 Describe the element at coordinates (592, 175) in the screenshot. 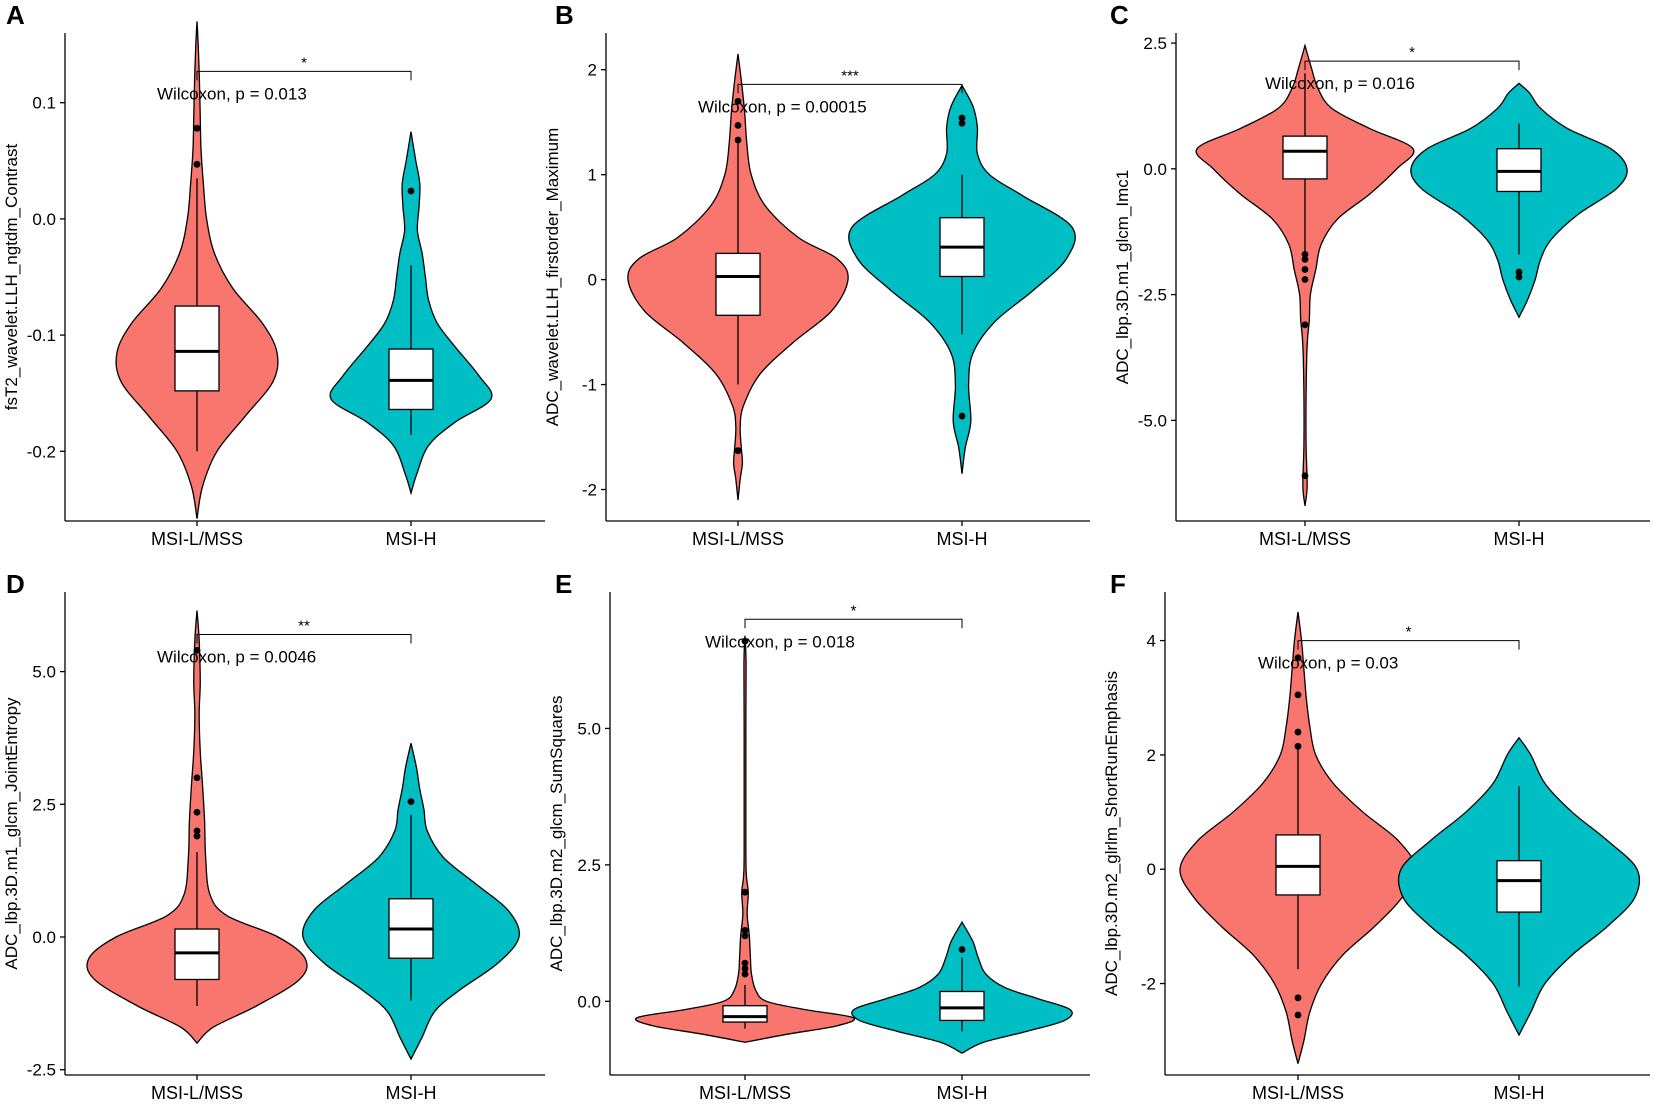

I see `y-tick-label: 1` at that location.